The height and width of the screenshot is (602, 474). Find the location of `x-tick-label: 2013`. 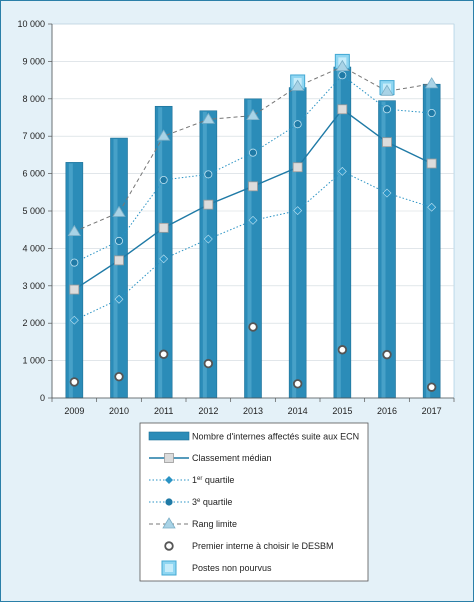

x-tick-label: 2013 is located at coordinates (253, 411).